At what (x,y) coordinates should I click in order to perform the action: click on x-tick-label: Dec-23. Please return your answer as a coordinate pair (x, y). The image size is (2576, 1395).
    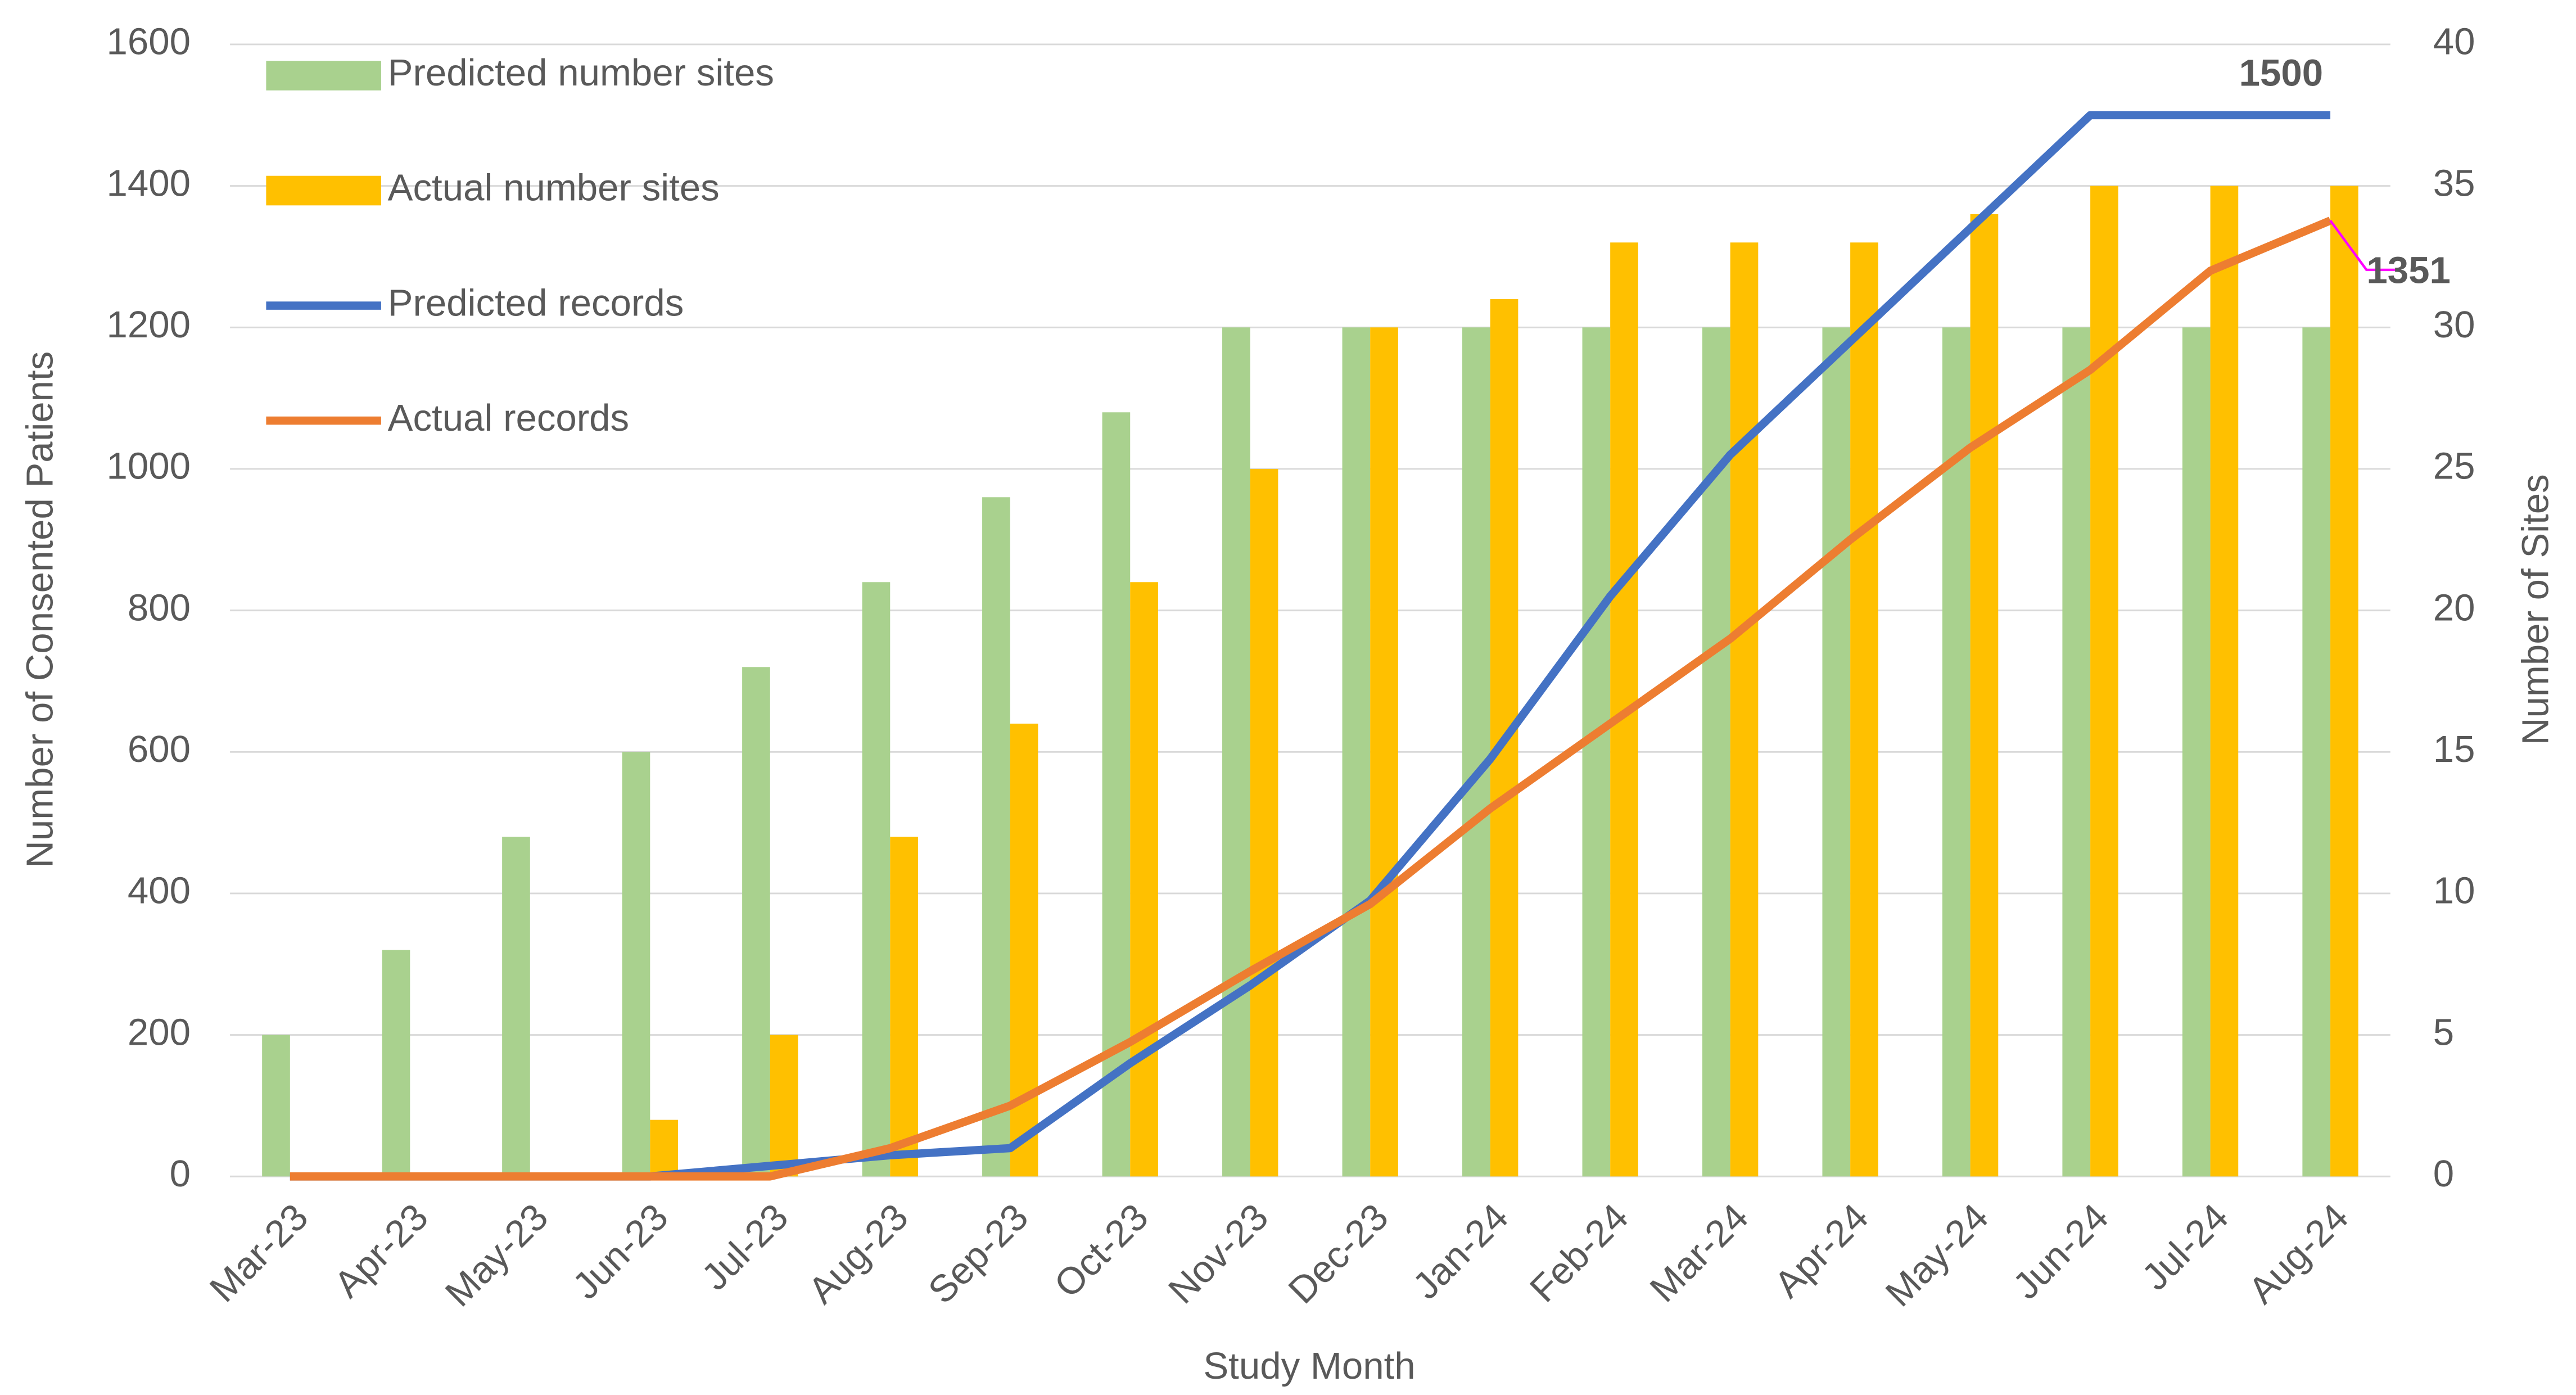
    Looking at the image, I should click on (1339, 1254).